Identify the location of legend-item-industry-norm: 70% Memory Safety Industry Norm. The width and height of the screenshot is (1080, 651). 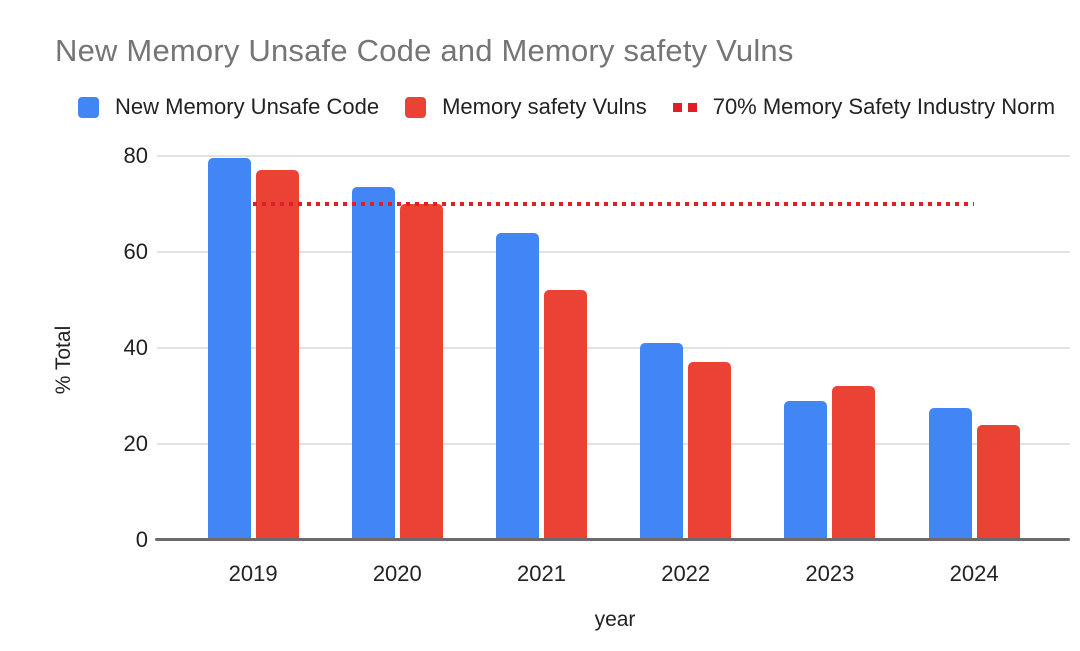
(864, 107).